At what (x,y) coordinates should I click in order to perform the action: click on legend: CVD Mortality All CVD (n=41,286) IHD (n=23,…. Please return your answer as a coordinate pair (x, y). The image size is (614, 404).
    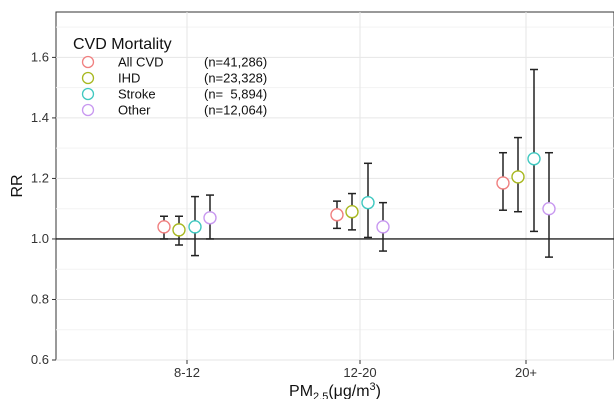
    Looking at the image, I should click on (170, 77).